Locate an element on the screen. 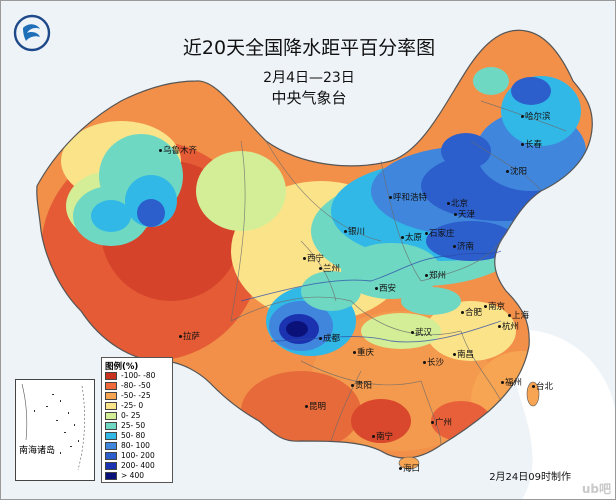 The width and height of the screenshot is (616, 500). city-label: 成都 is located at coordinates (329, 339).